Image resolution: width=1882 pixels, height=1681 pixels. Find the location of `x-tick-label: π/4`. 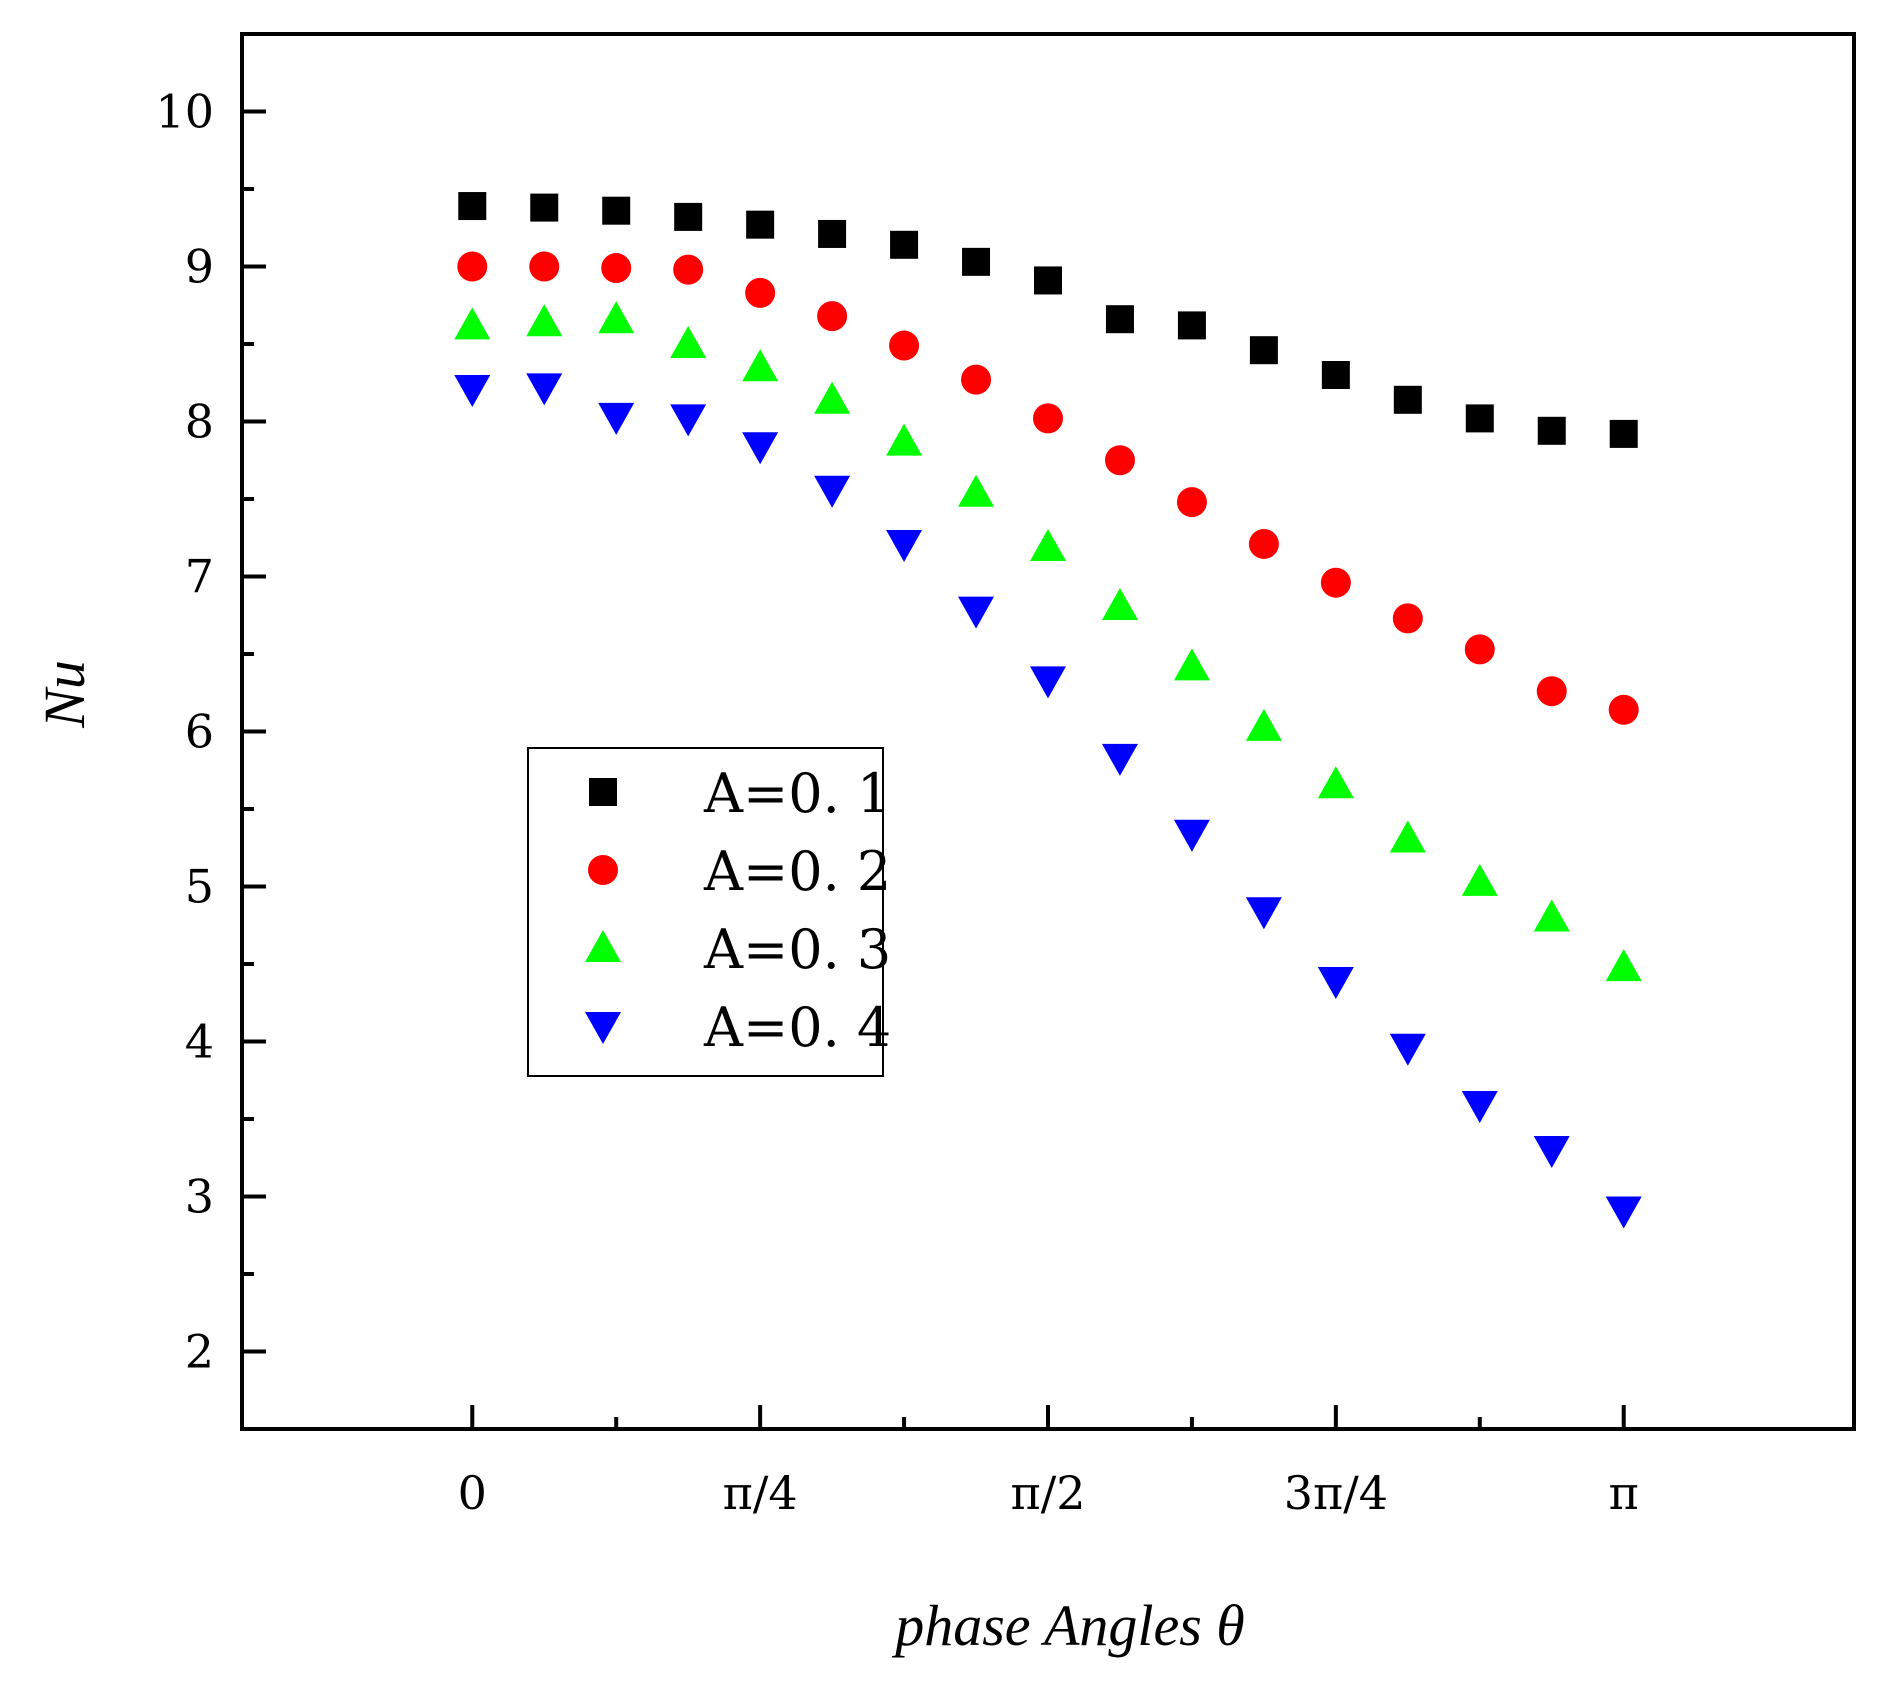

x-tick-label: π/4 is located at coordinates (760, 1493).